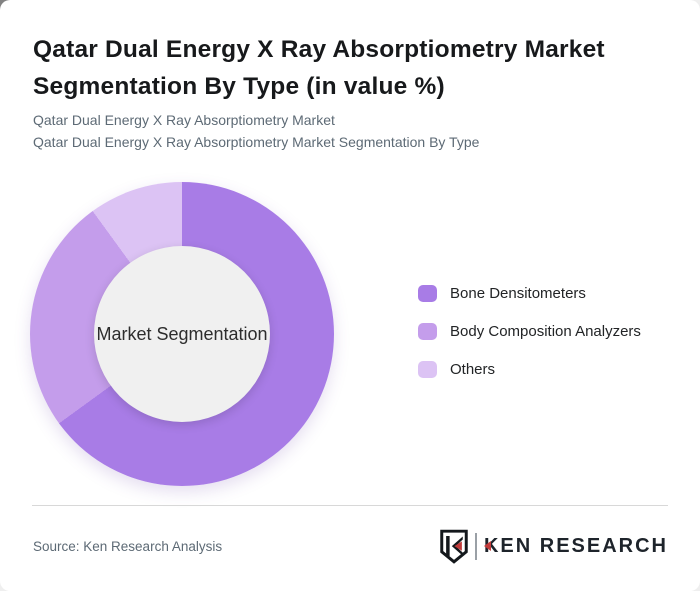 The width and height of the screenshot is (700, 591). I want to click on legend-label: Body Composition Analyzers, so click(545, 331).